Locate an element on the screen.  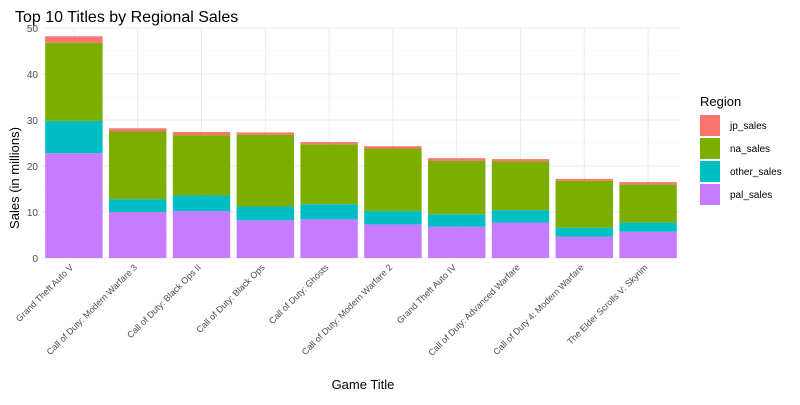
x-tick-label: Call of Duty: Black Ops is located at coordinates (230, 298).